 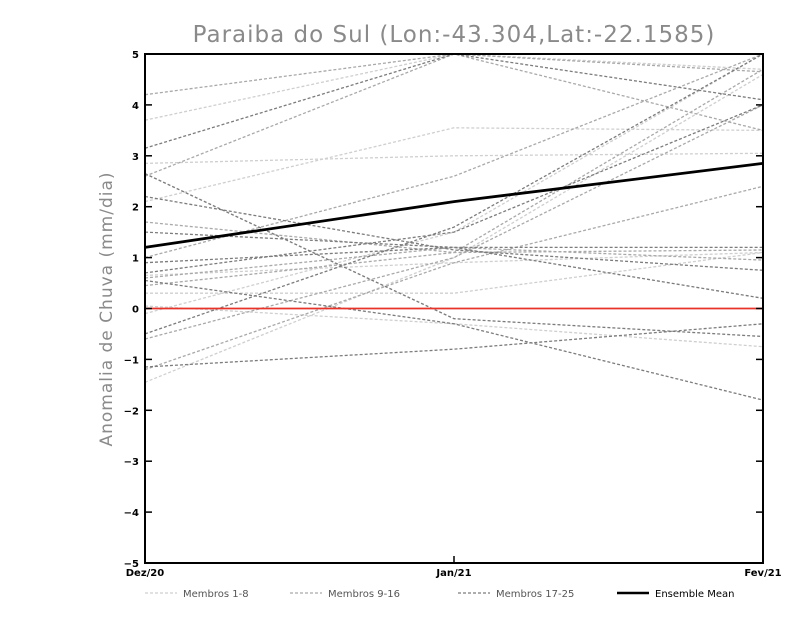 I want to click on y-tick-label: 2, so click(x=135, y=208).